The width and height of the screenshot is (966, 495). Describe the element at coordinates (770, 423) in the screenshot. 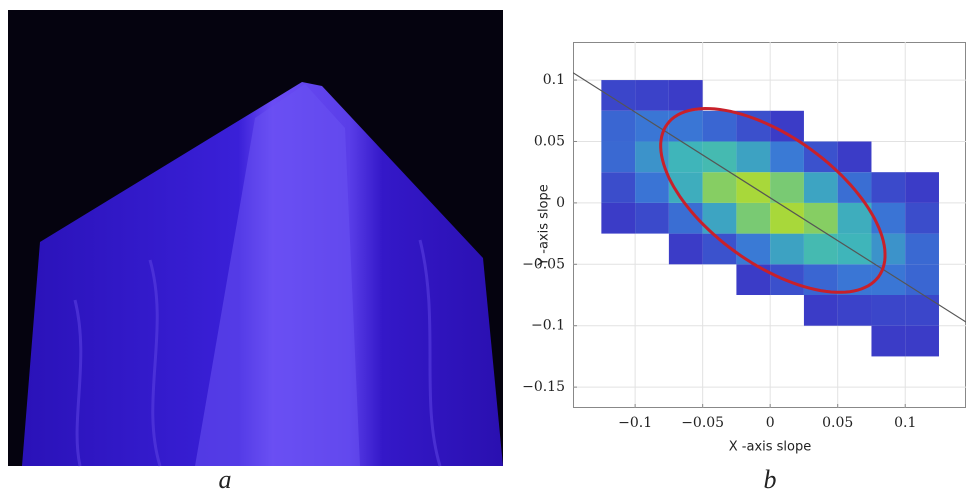

I see `x-tick-label: 0` at that location.